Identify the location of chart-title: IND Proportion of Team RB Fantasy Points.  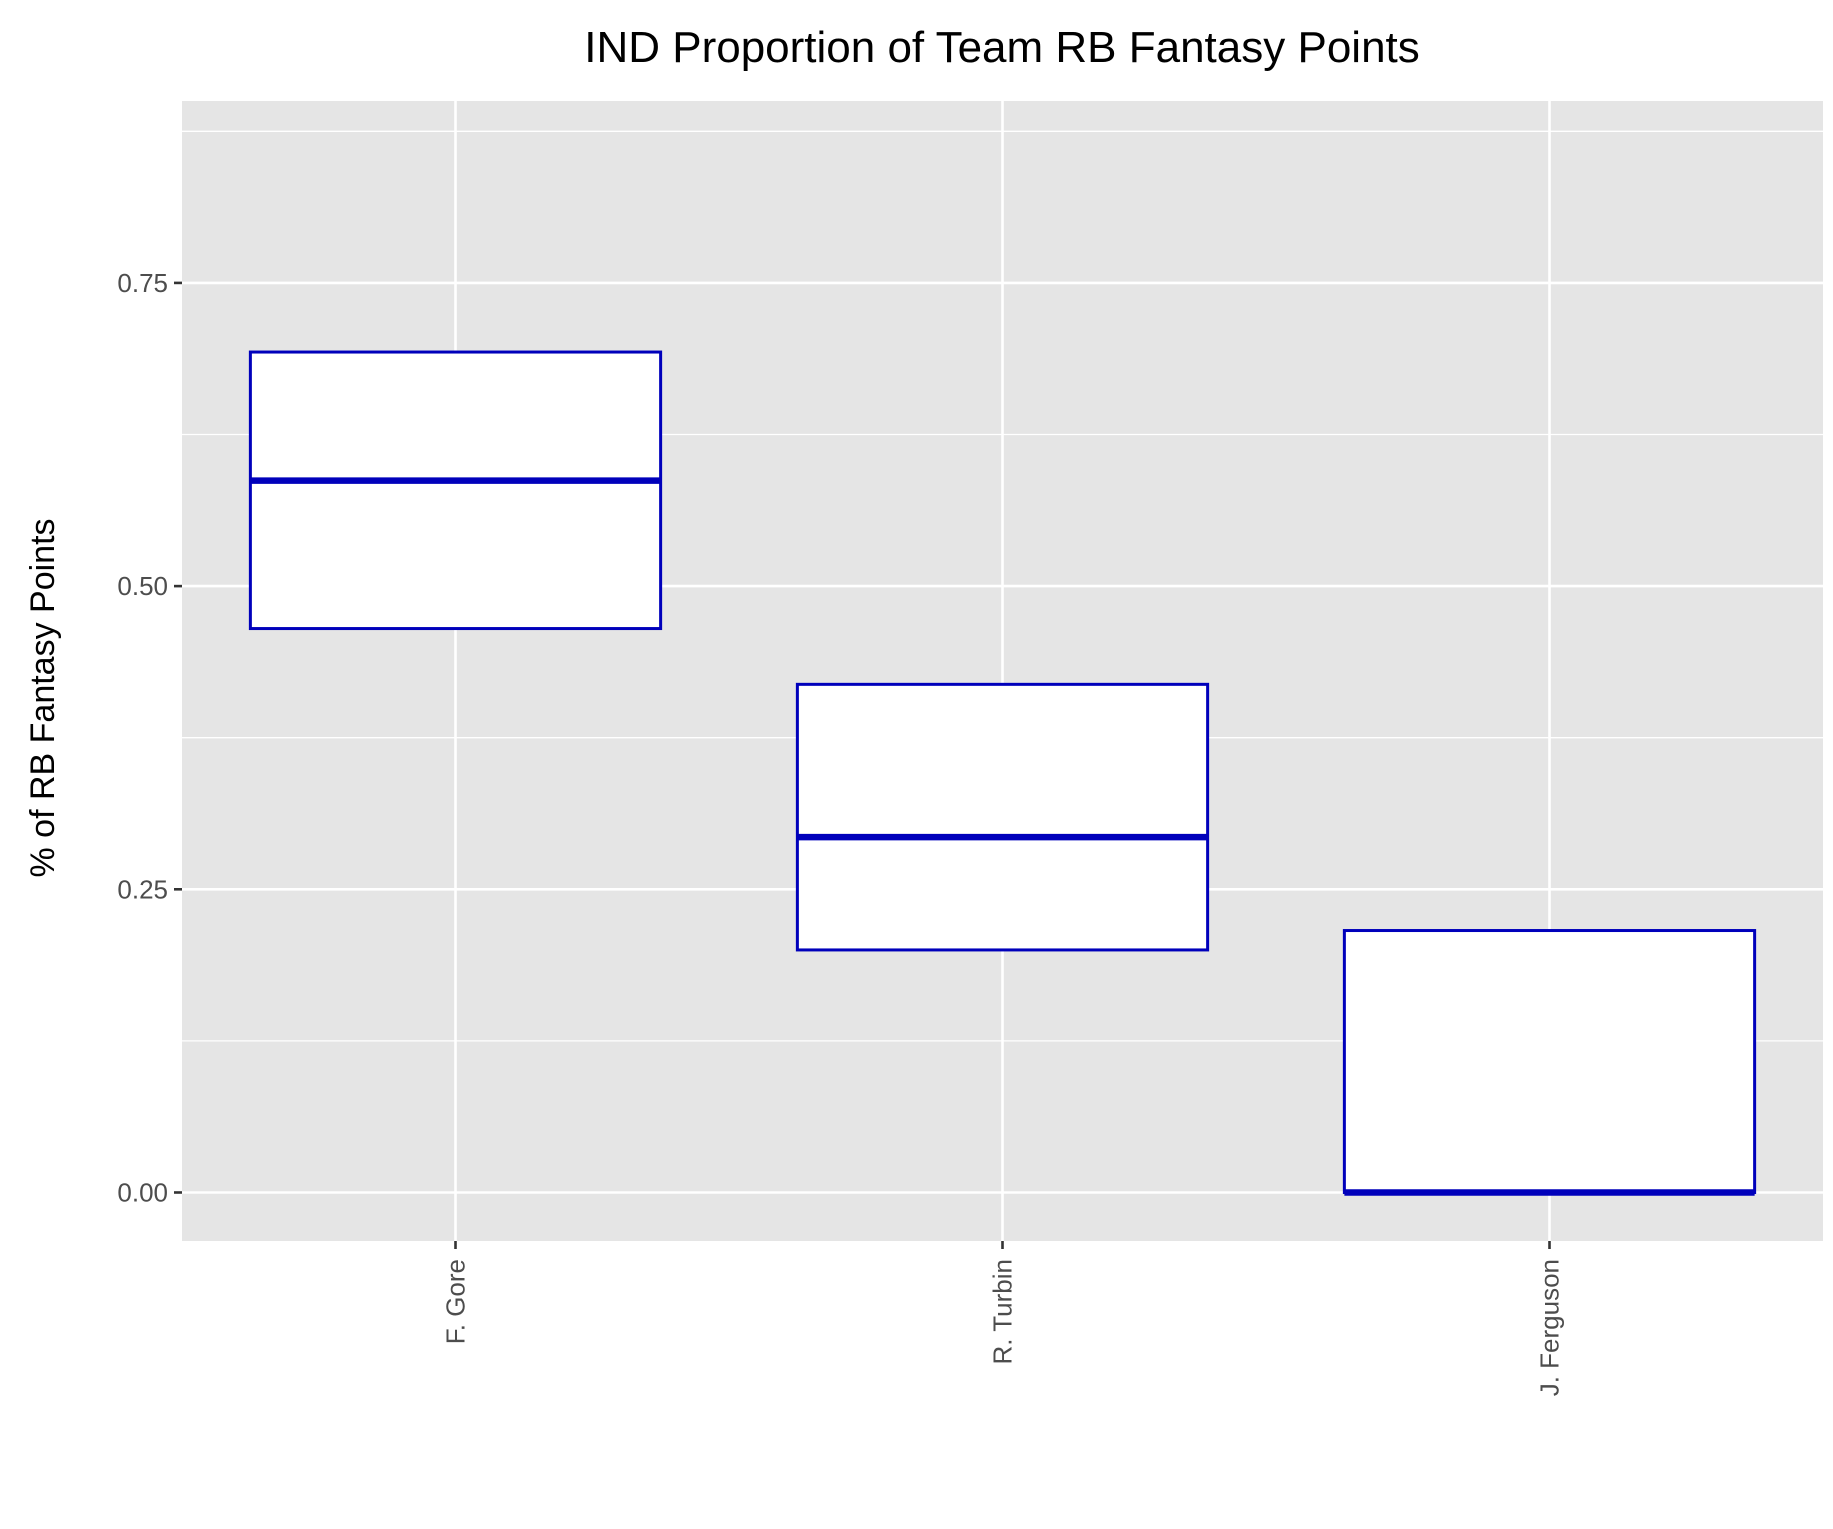
(1002, 47).